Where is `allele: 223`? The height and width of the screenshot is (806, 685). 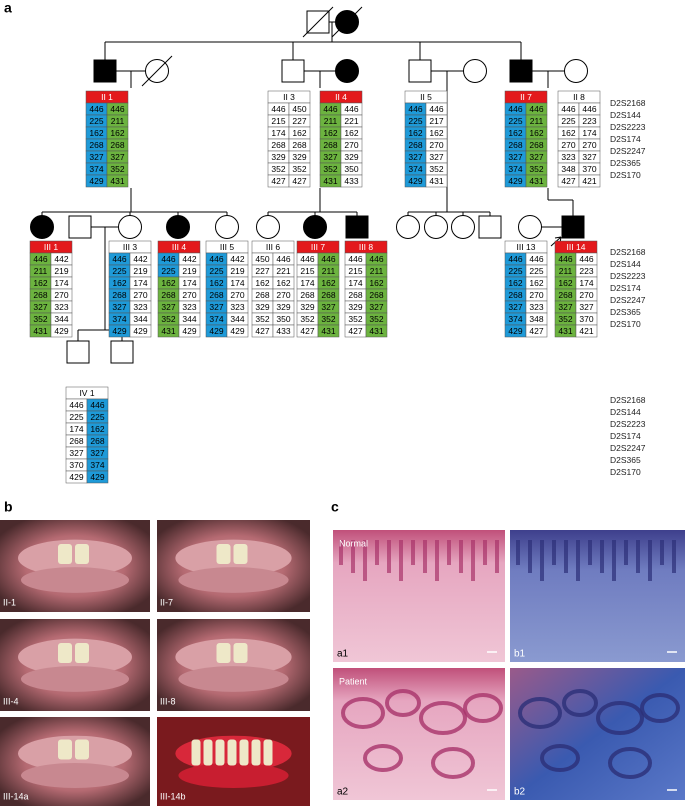 allele: 223 is located at coordinates (589, 121).